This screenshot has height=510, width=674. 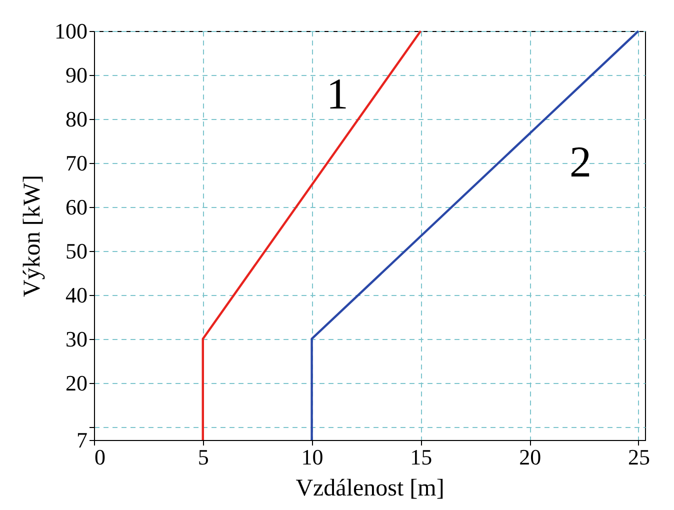 I want to click on y-tick-label: 70, so click(x=77, y=163).